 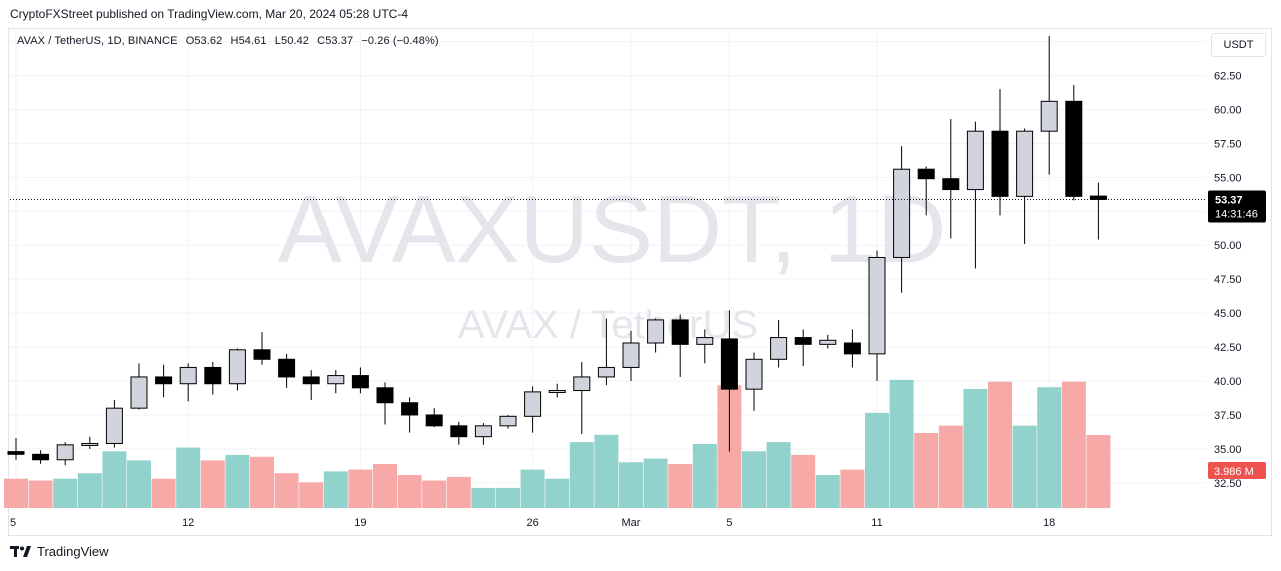 What do you see at coordinates (73, 551) in the screenshot?
I see `tradingview-brand: TradingView` at bounding box center [73, 551].